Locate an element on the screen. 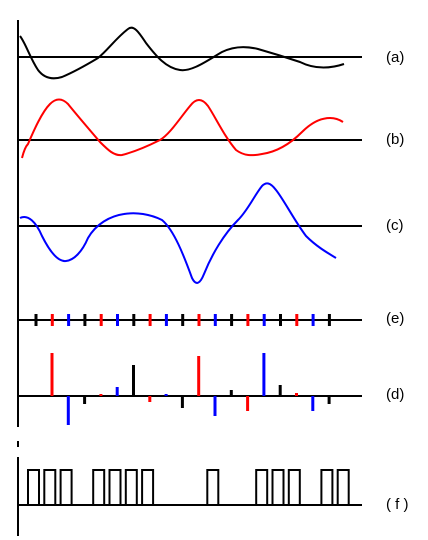  waveform-c is located at coordinates (178, 233).